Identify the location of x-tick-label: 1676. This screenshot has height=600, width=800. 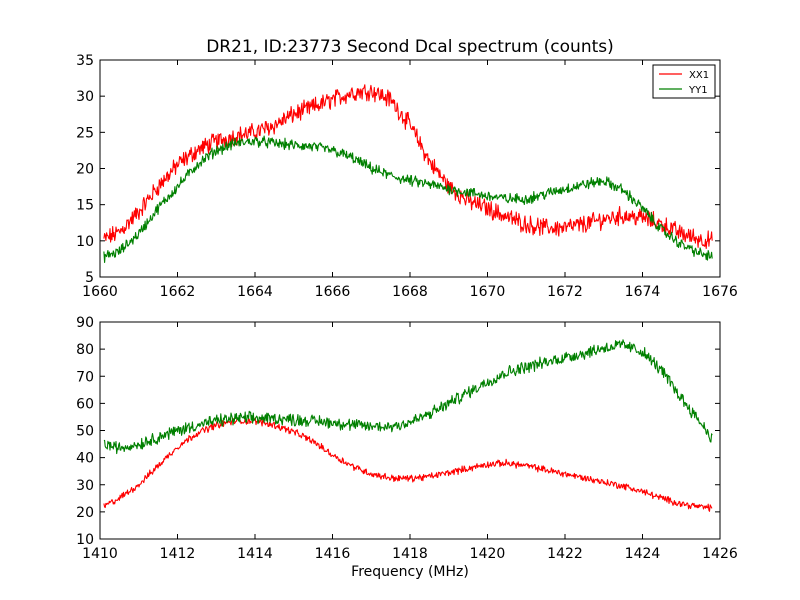
(720, 292).